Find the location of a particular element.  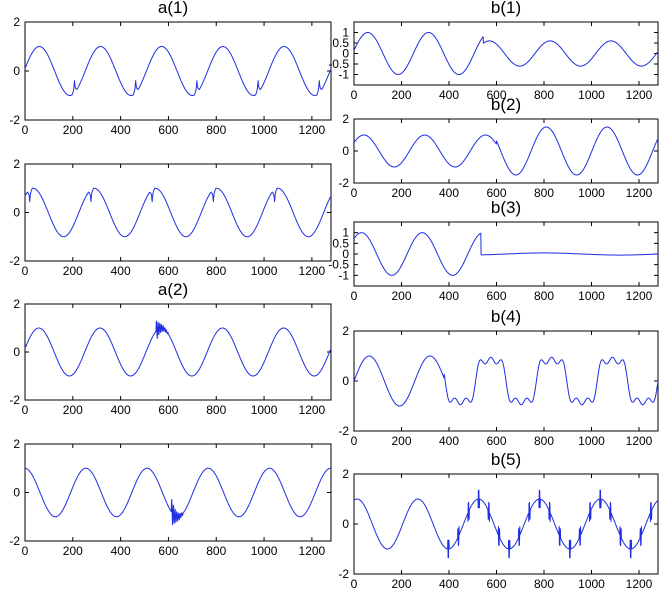

signal-line-b1 is located at coordinates (506, 53).